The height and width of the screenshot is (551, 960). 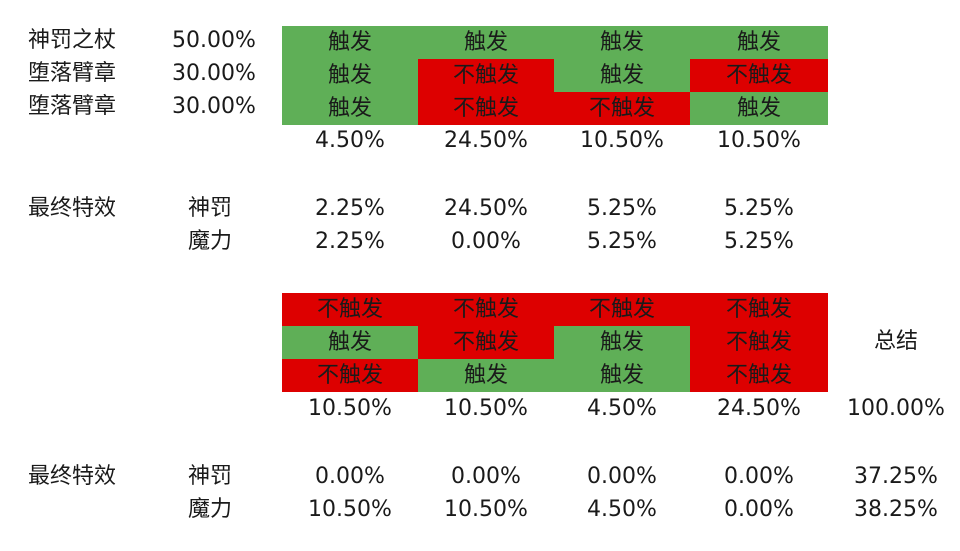 What do you see at coordinates (759, 408) in the screenshot?
I see `grid2-prob: 24.50%` at bounding box center [759, 408].